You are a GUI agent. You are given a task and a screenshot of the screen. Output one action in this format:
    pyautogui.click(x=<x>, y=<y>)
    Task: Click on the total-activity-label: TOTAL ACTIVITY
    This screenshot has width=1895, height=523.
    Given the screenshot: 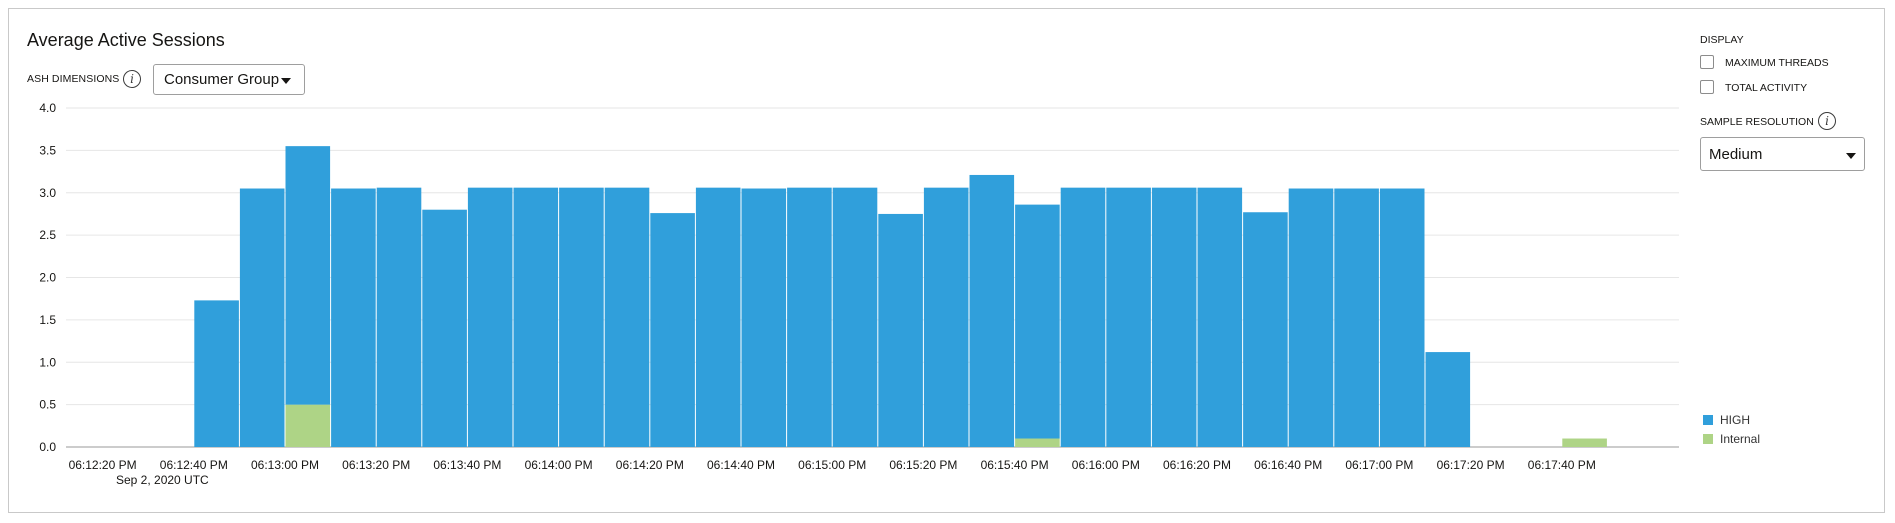 What is the action you would take?
    pyautogui.click(x=1766, y=88)
    